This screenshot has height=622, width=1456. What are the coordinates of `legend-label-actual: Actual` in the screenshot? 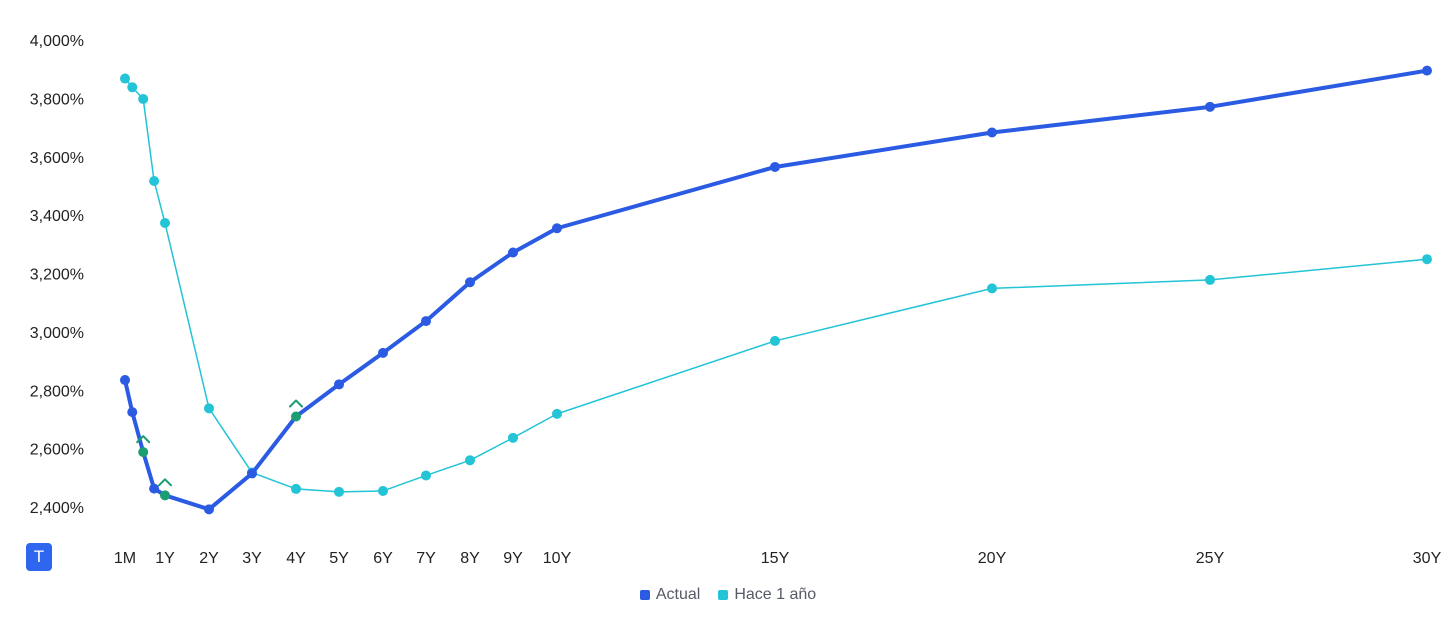 It's located at (678, 594).